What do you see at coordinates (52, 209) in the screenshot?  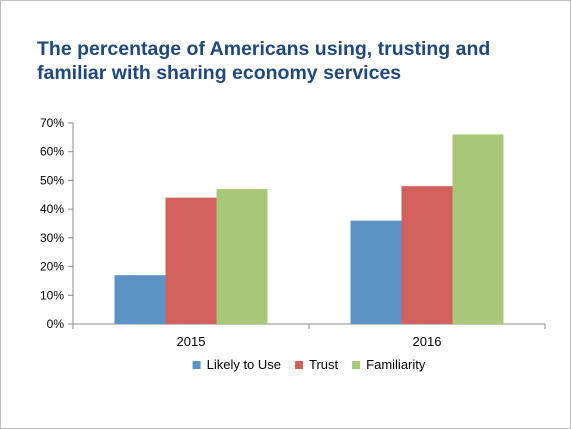 I see `y-tick-label: 40%` at bounding box center [52, 209].